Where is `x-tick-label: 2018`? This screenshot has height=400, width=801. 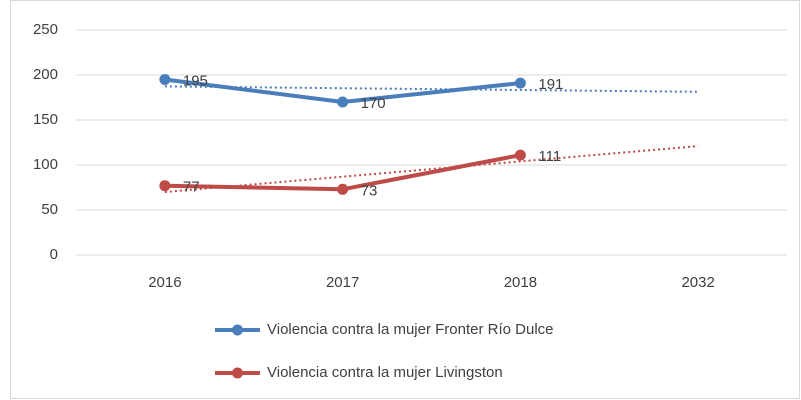 x-tick-label: 2018 is located at coordinates (520, 282).